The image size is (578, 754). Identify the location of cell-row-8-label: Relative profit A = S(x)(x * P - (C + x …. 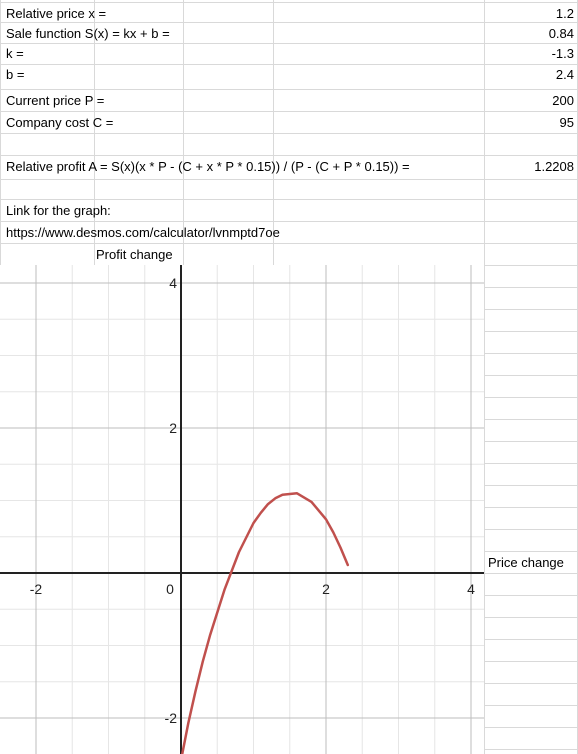
(205, 167).